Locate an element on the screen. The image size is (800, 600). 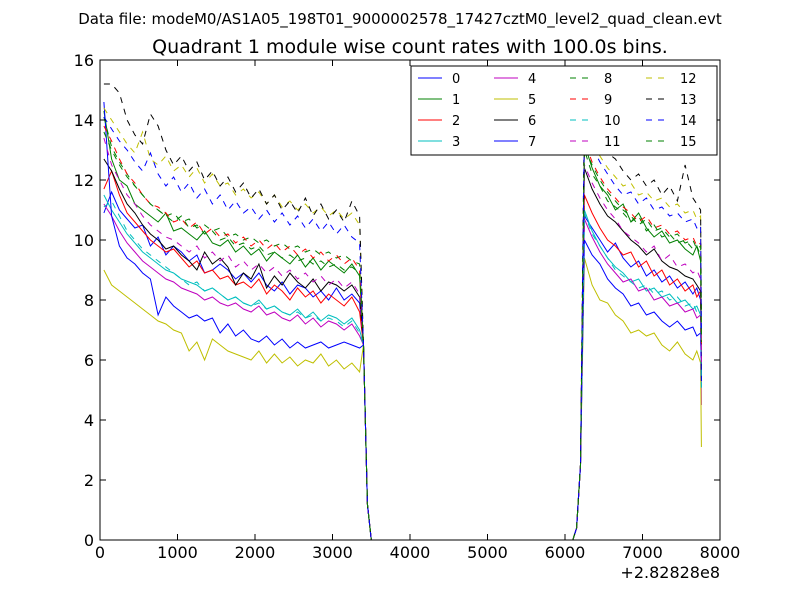
y-tick-label: 16 is located at coordinates (84, 60).